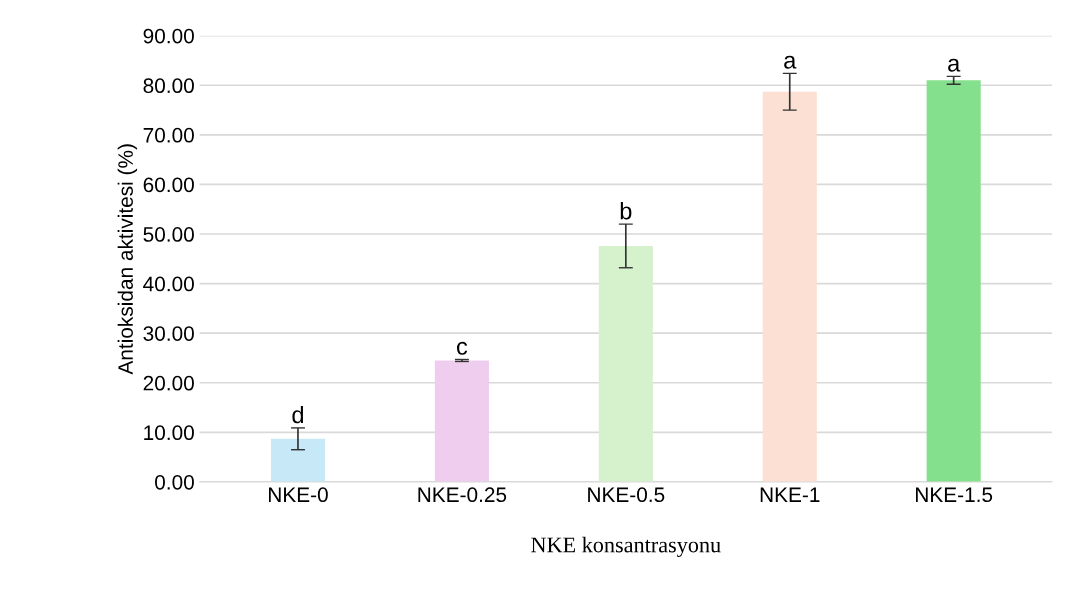  Describe the element at coordinates (169, 433) in the screenshot. I see `y-tick-label: 10.00` at that location.